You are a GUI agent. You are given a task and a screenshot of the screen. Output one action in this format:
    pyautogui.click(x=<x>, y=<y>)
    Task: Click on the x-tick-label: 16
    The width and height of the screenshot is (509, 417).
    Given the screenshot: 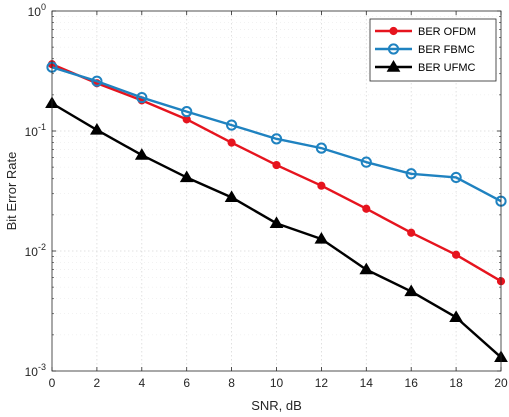 What is the action you would take?
    pyautogui.click(x=412, y=383)
    